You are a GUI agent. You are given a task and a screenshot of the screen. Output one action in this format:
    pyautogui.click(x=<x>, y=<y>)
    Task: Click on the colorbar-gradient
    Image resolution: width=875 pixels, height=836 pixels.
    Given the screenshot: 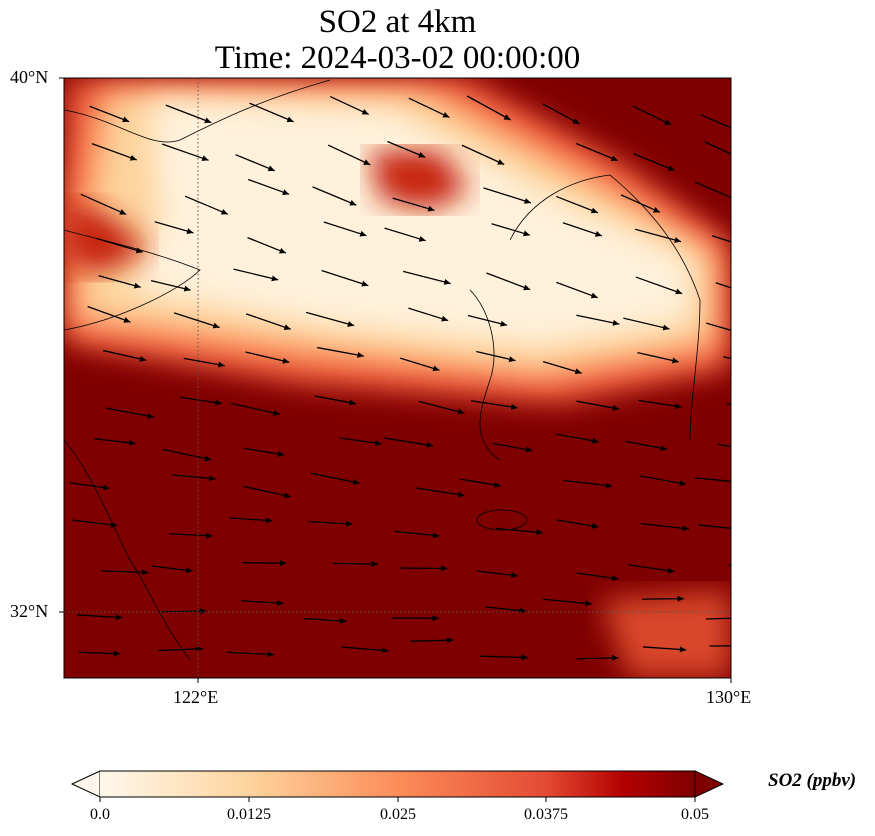 What is the action you would take?
    pyautogui.click(x=397, y=784)
    